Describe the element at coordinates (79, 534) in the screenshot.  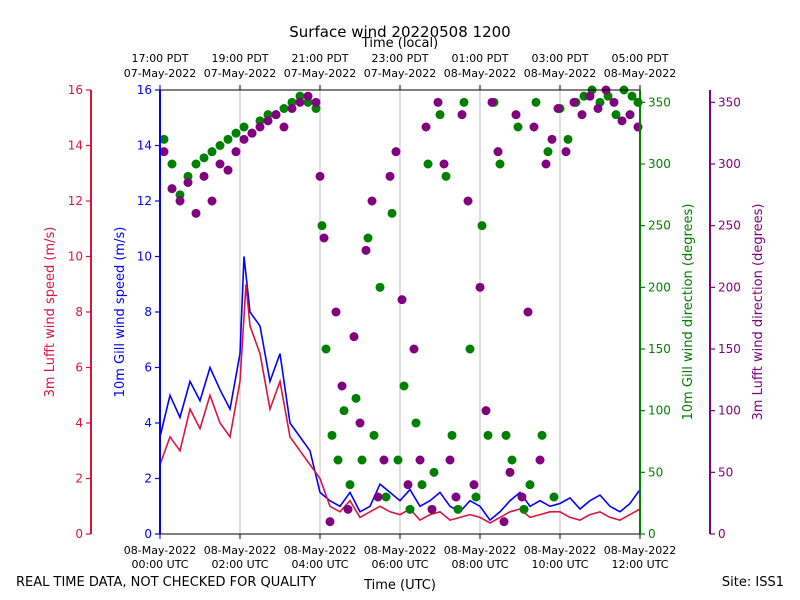
I see `lufft-speed-axis-tick-label: 0` at that location.